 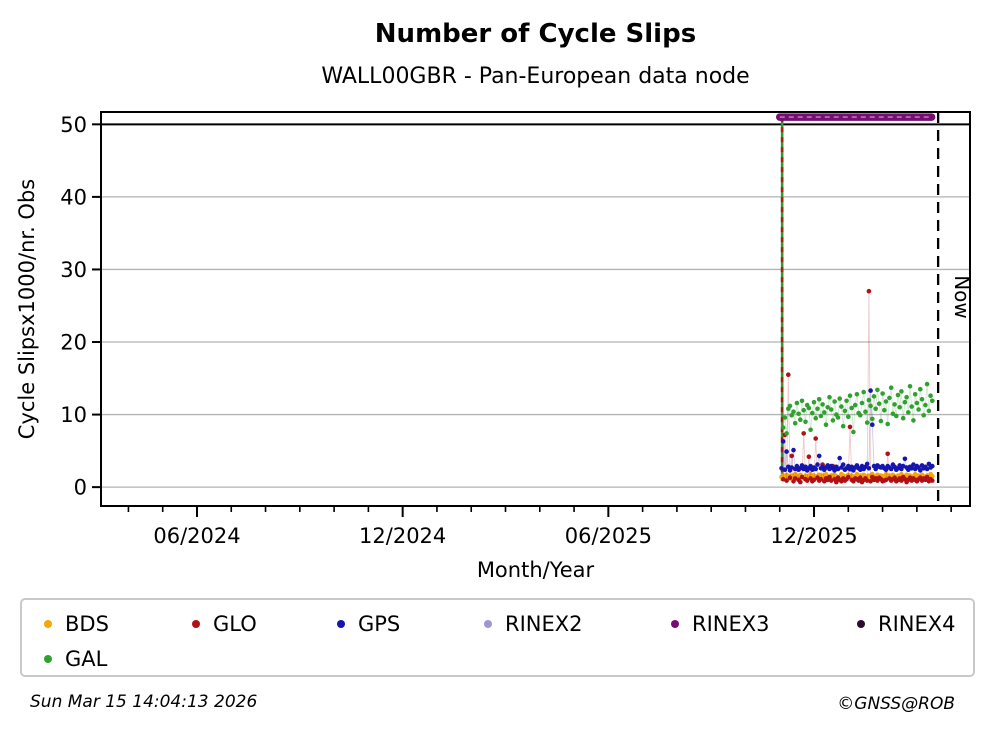 I want to click on glo-marker-icon, so click(x=196, y=623).